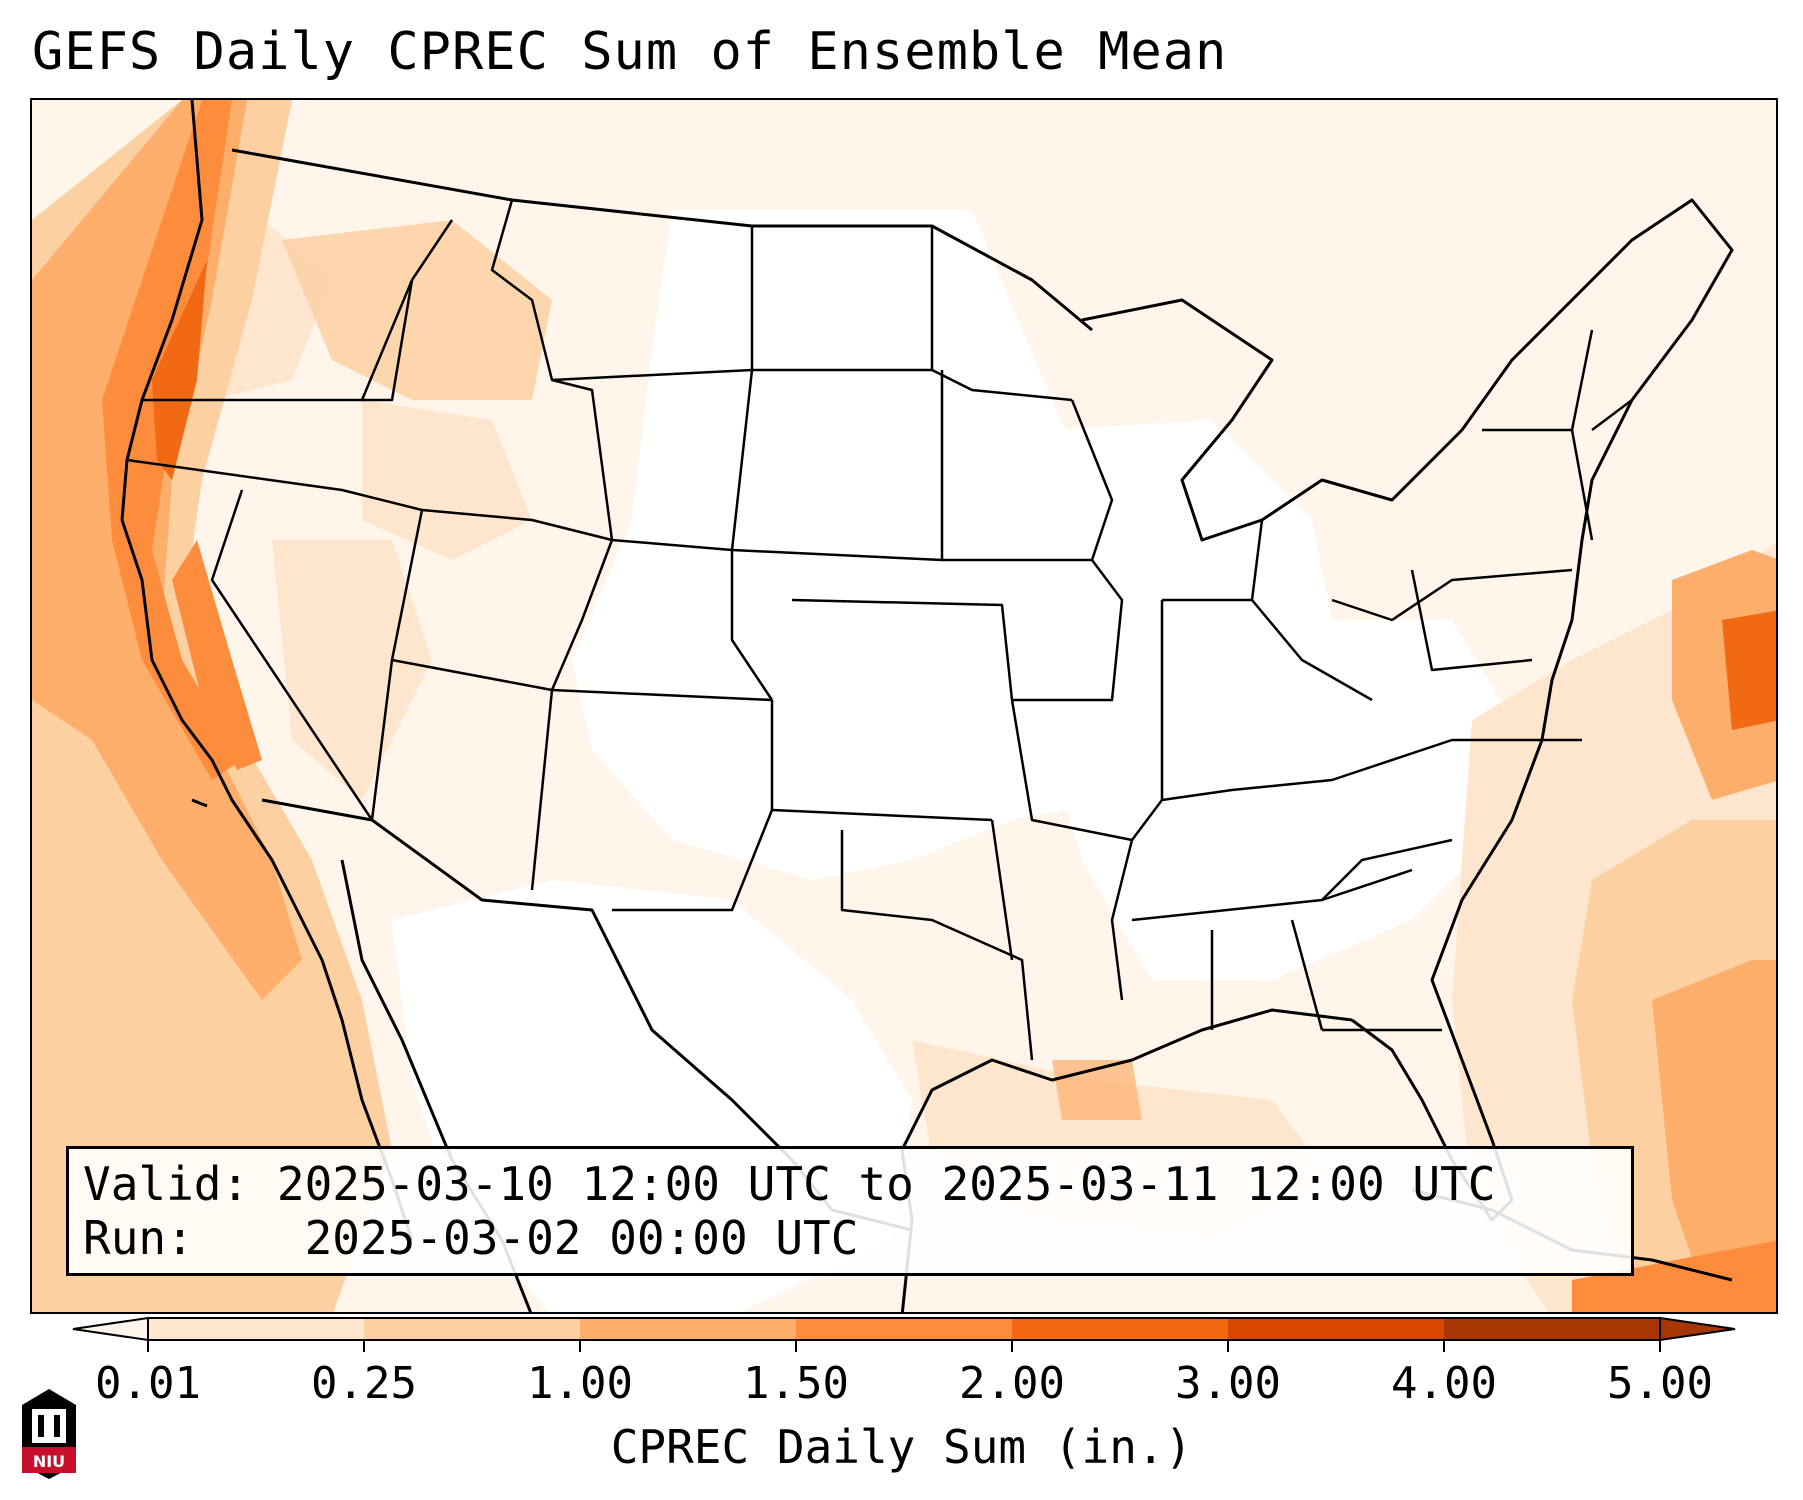 The image size is (1803, 1500). I want to click on colorbar-extend-max, so click(1697, 1329).